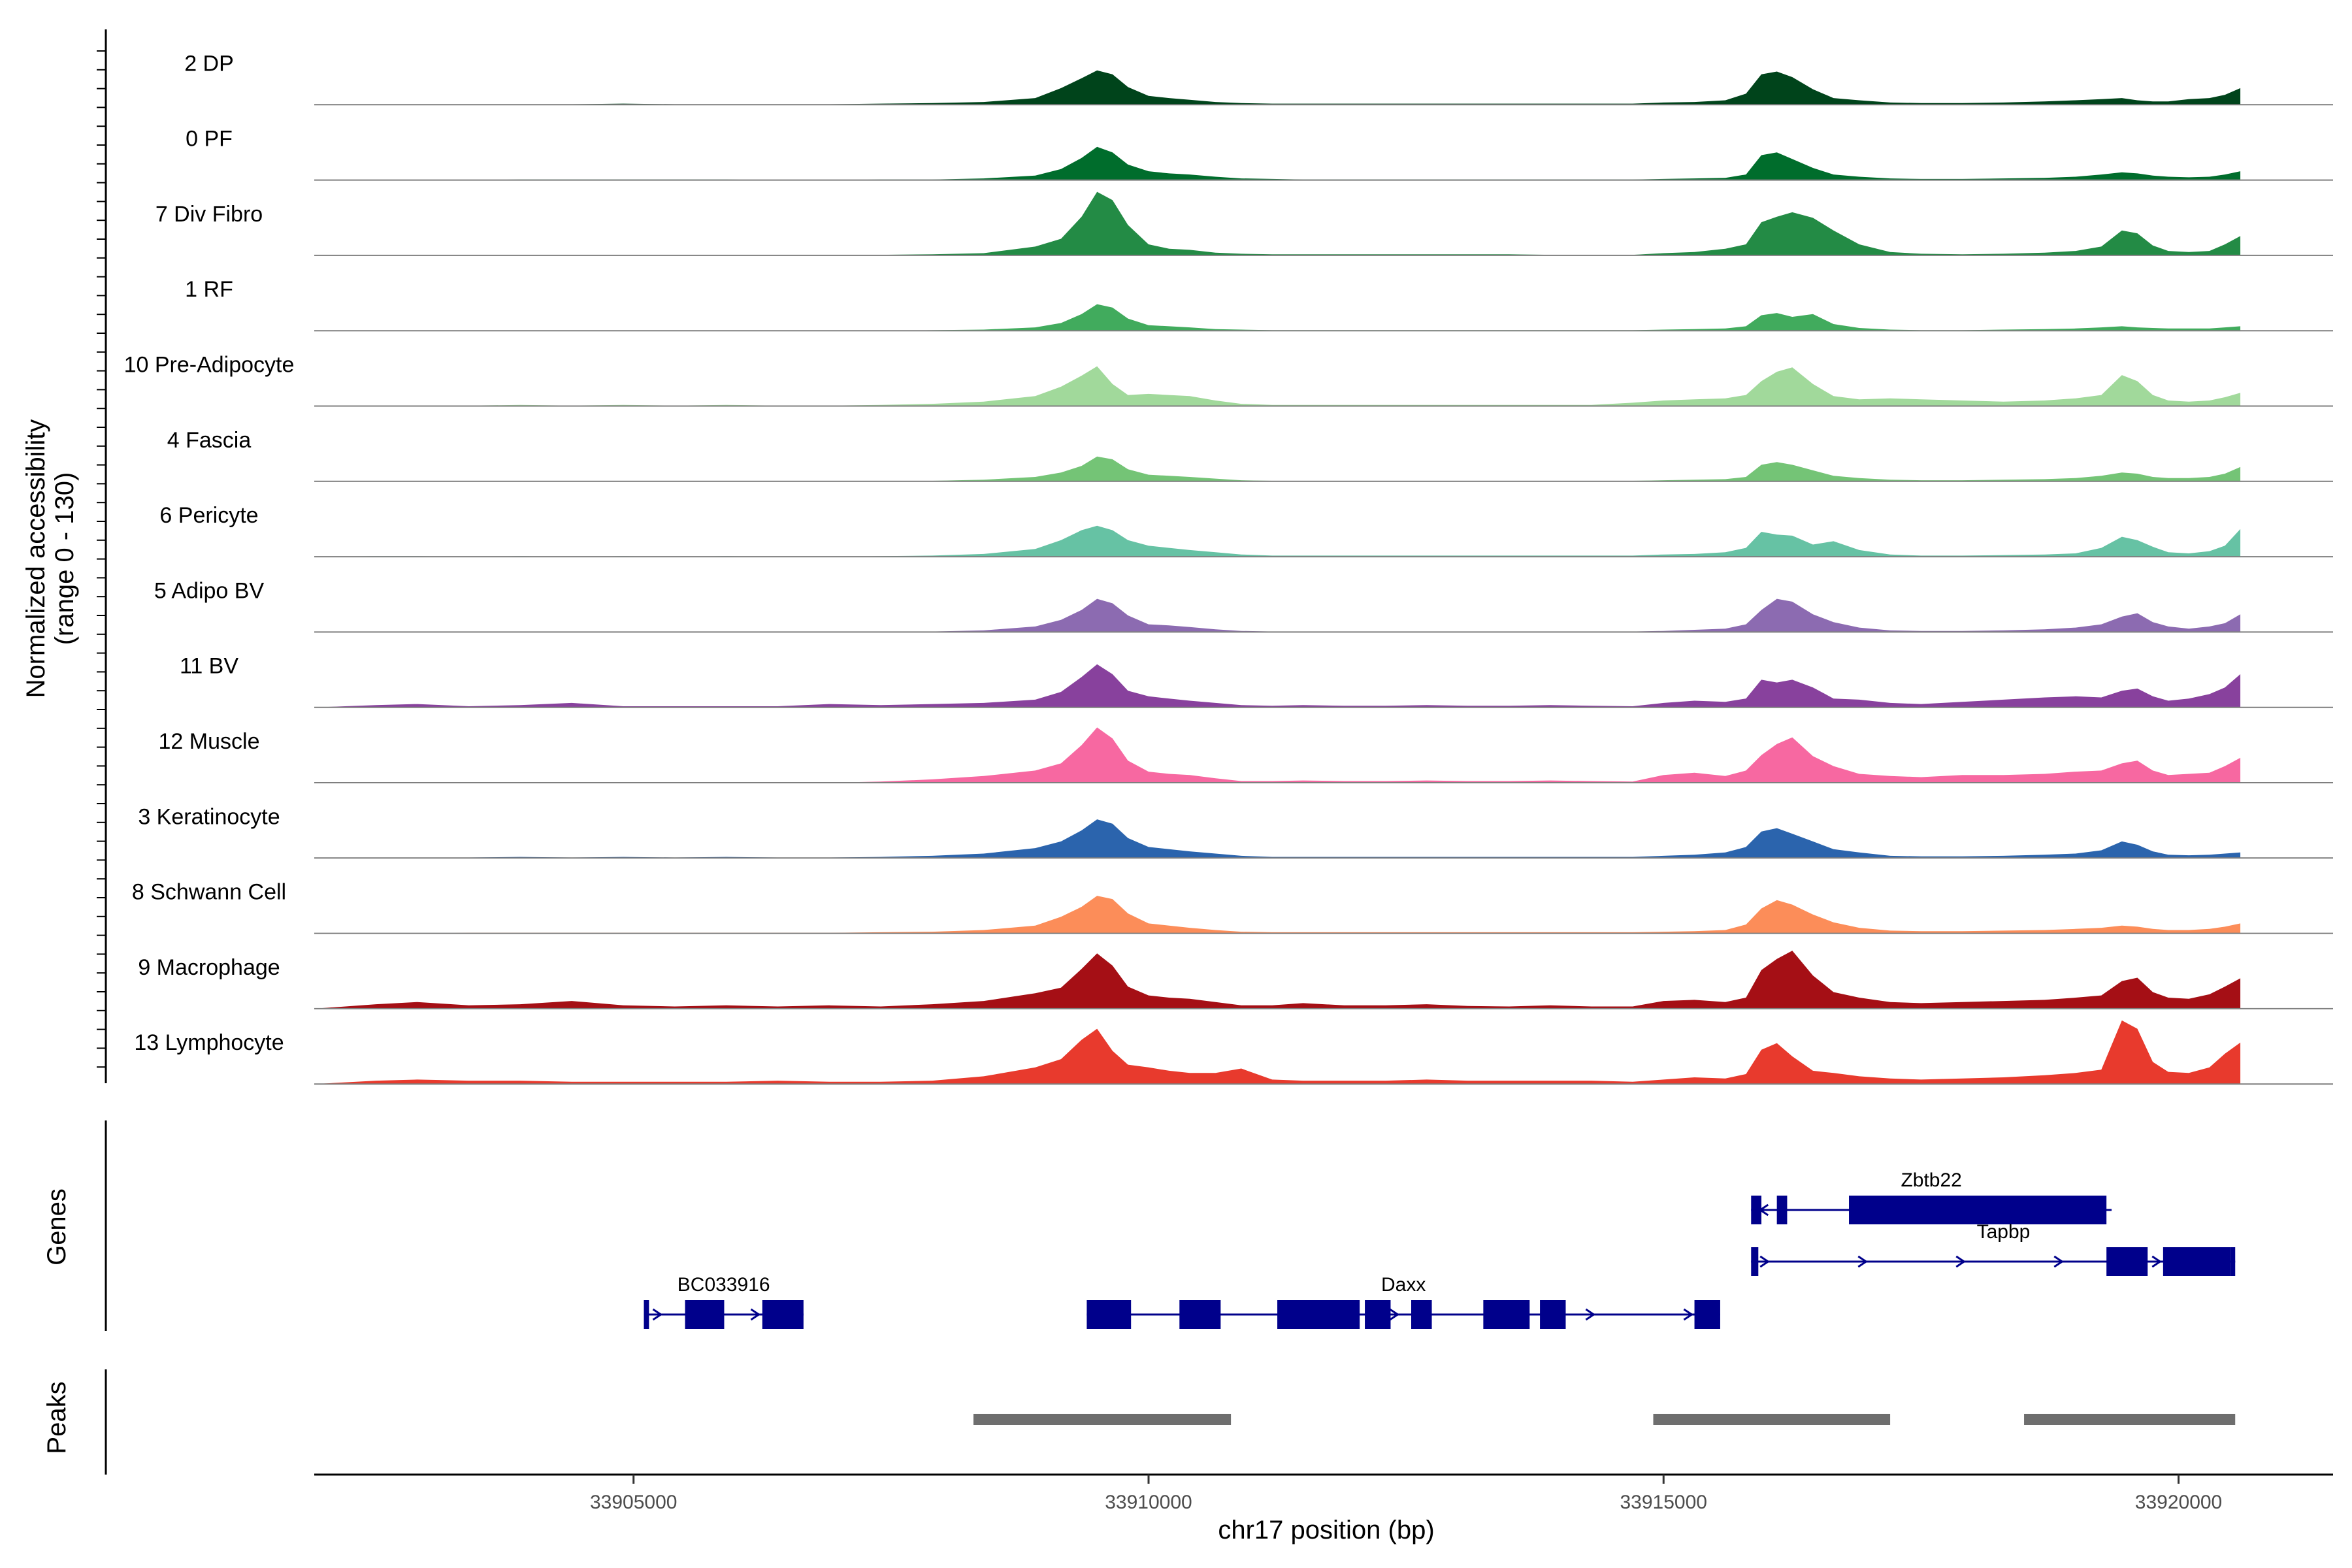 This screenshot has height=1568, width=2352. Describe the element at coordinates (1326, 1530) in the screenshot. I see `x-axis-title: chr17 position (bp)` at that location.